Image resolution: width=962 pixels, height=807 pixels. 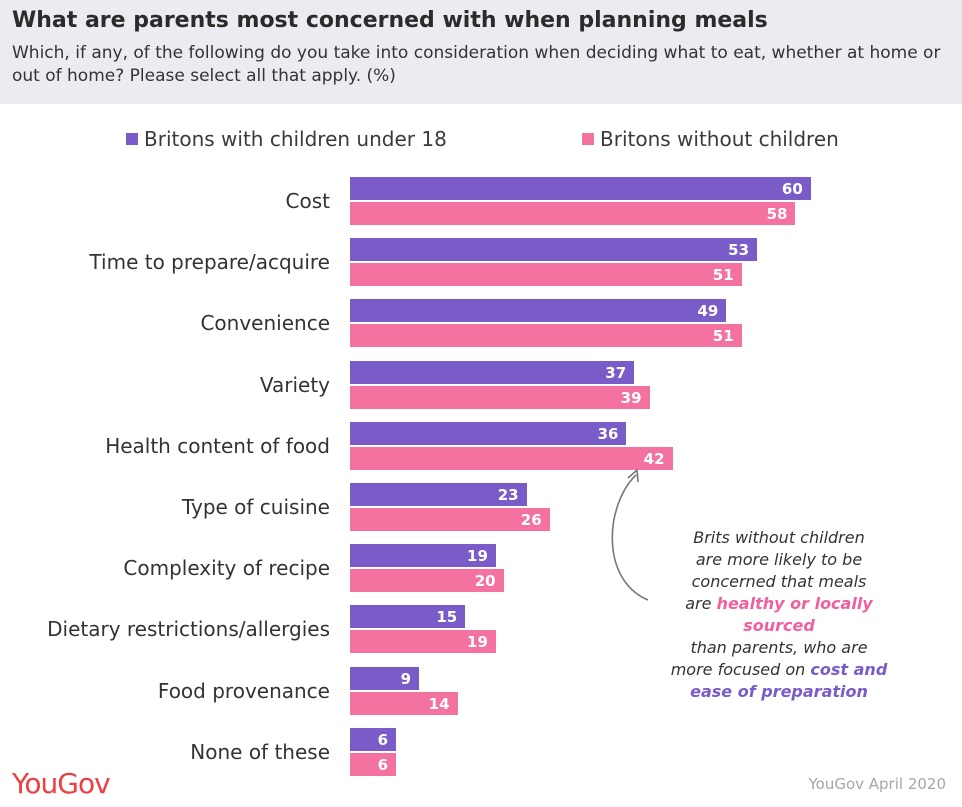 I want to click on value-label-parents: 37, so click(x=616, y=372).